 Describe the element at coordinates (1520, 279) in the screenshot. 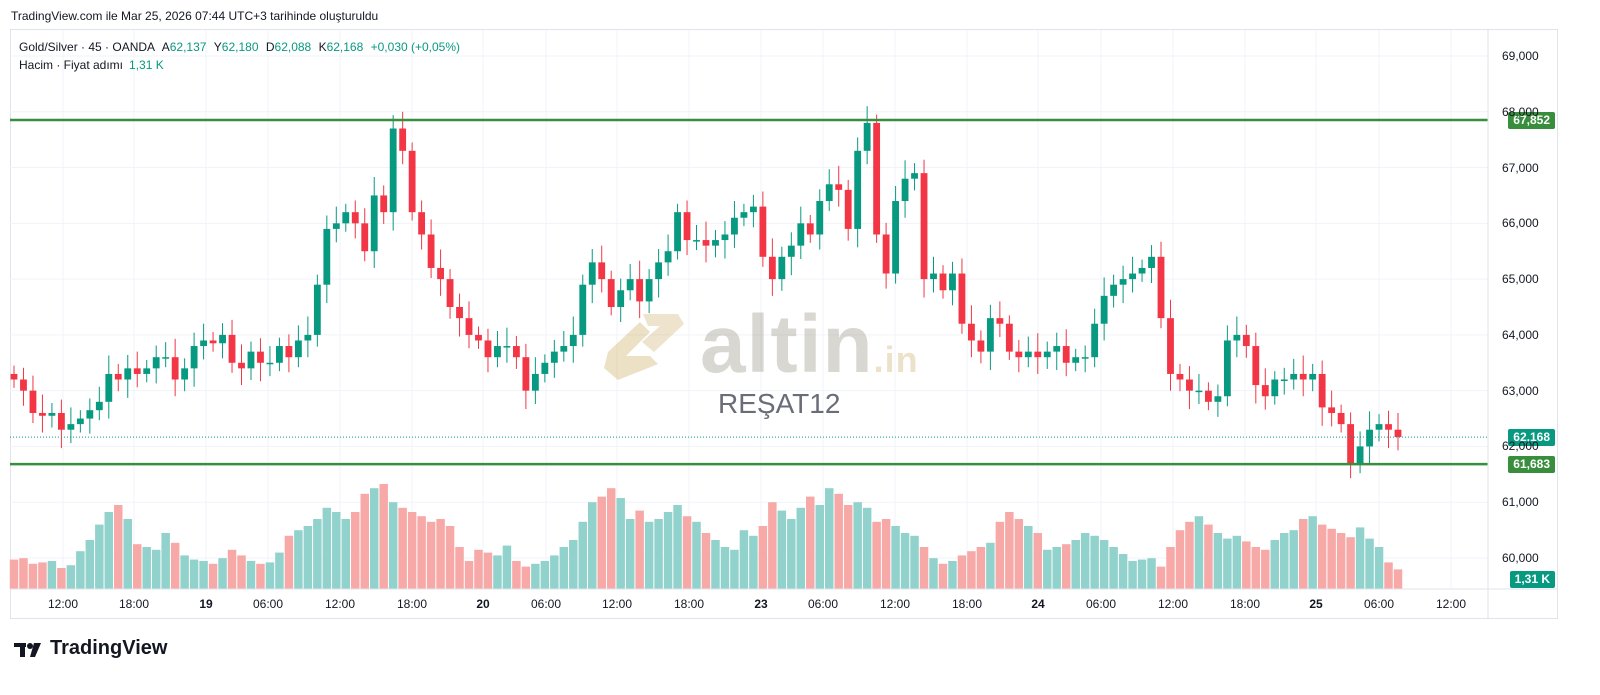

I see `y-tick-label: 65,000` at that location.